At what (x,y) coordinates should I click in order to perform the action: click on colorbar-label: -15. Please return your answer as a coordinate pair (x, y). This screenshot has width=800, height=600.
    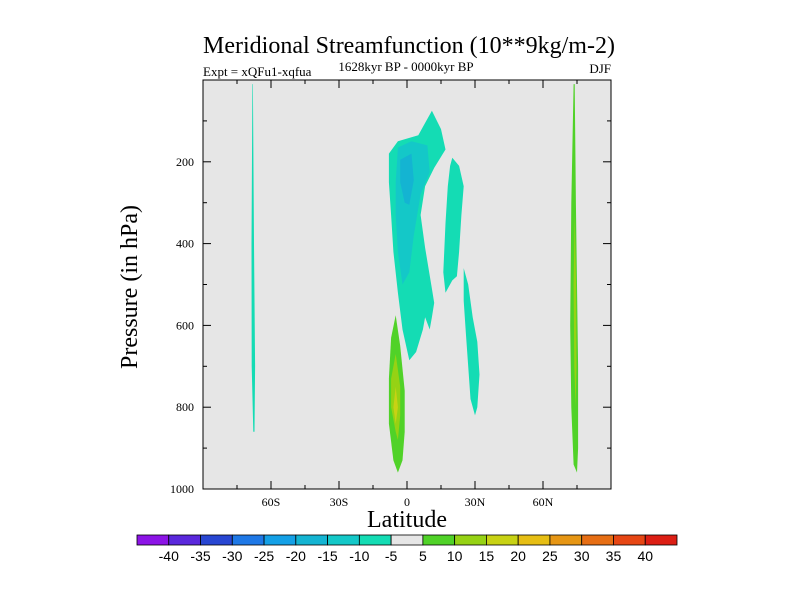
    Looking at the image, I should click on (327, 556).